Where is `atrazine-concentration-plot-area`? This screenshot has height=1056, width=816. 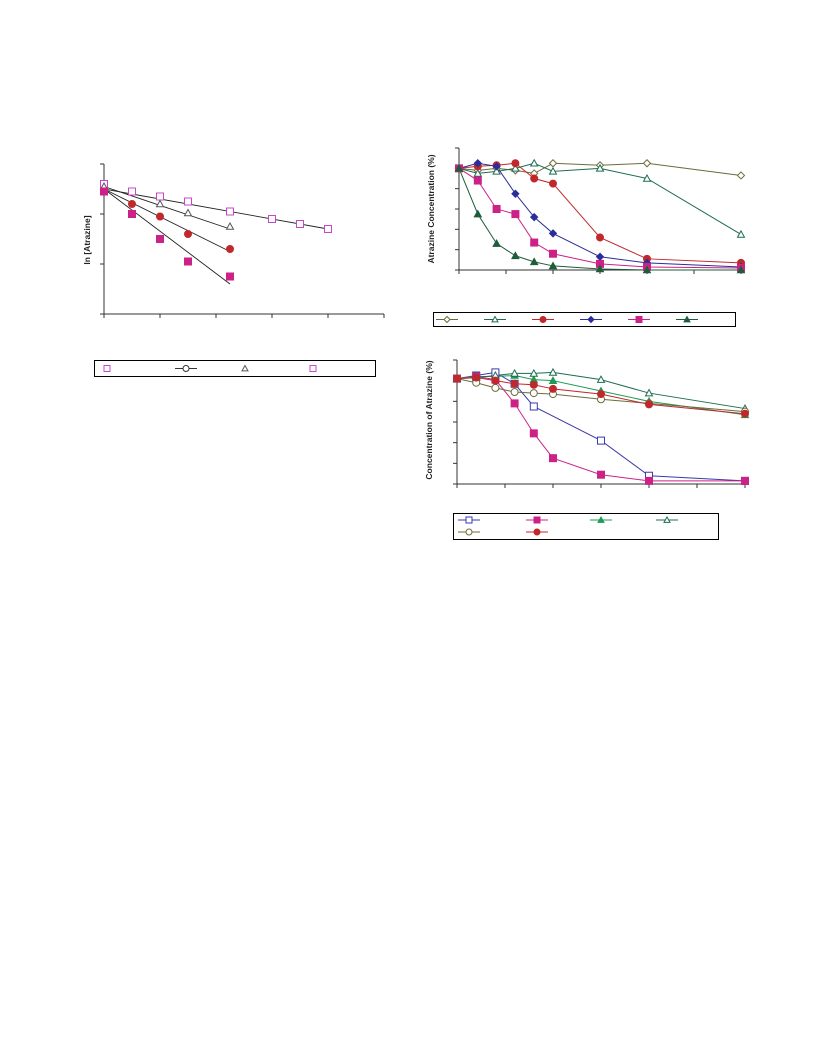 atrazine-concentration-plot-area is located at coordinates (600, 210).